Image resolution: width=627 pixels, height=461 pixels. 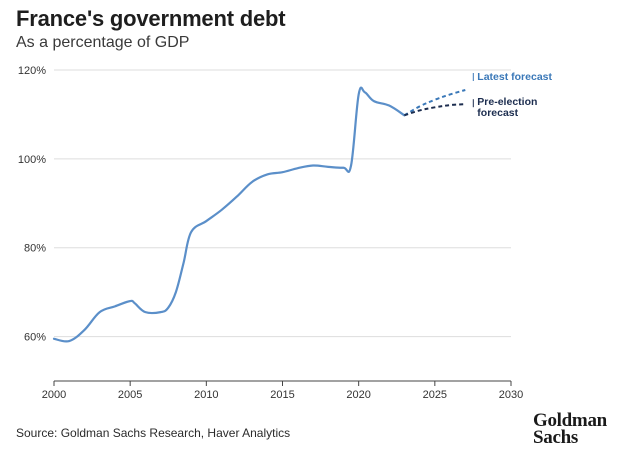 What do you see at coordinates (32, 160) in the screenshot?
I see `y-tick-label: 100%` at bounding box center [32, 160].